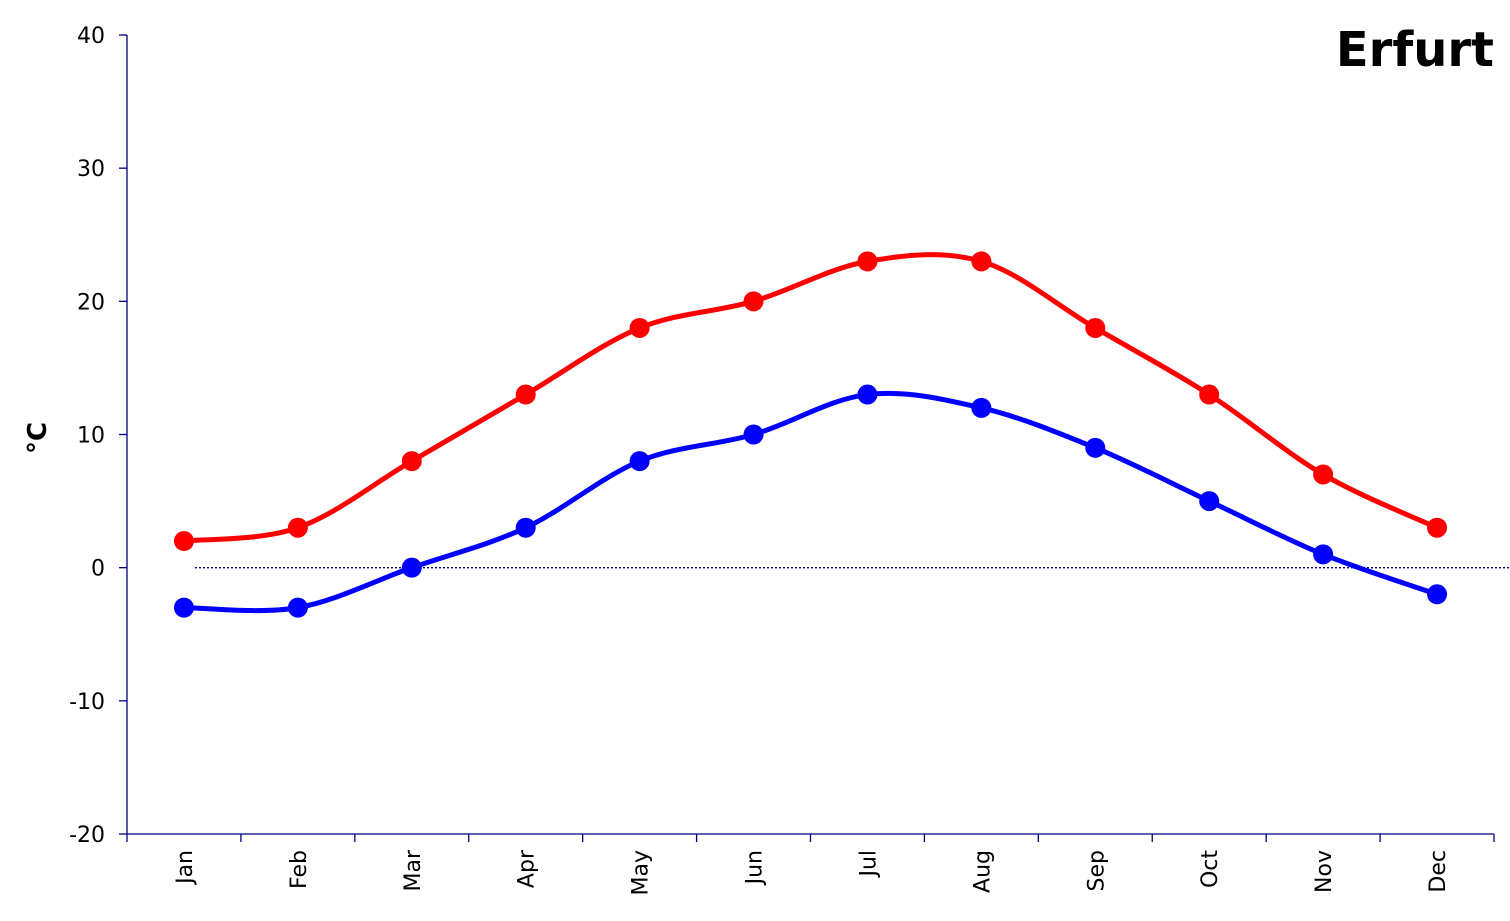  I want to click on x-tick-label: Dec, so click(1438, 871).